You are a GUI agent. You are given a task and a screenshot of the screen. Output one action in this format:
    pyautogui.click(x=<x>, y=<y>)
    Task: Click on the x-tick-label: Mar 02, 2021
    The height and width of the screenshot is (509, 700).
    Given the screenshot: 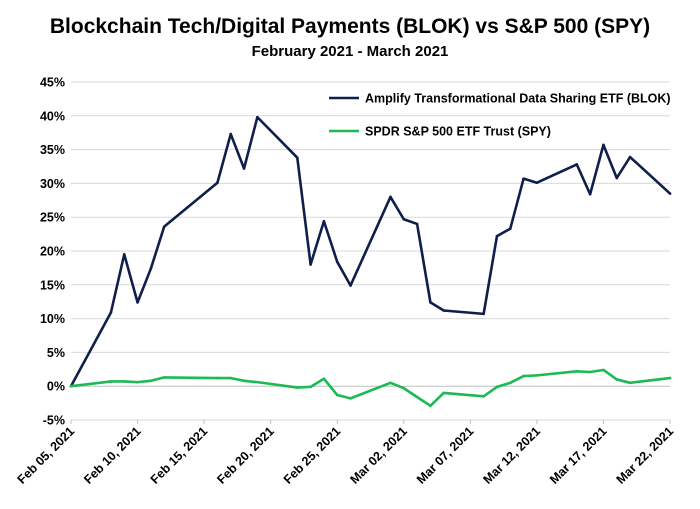 What is the action you would take?
    pyautogui.click(x=378, y=455)
    